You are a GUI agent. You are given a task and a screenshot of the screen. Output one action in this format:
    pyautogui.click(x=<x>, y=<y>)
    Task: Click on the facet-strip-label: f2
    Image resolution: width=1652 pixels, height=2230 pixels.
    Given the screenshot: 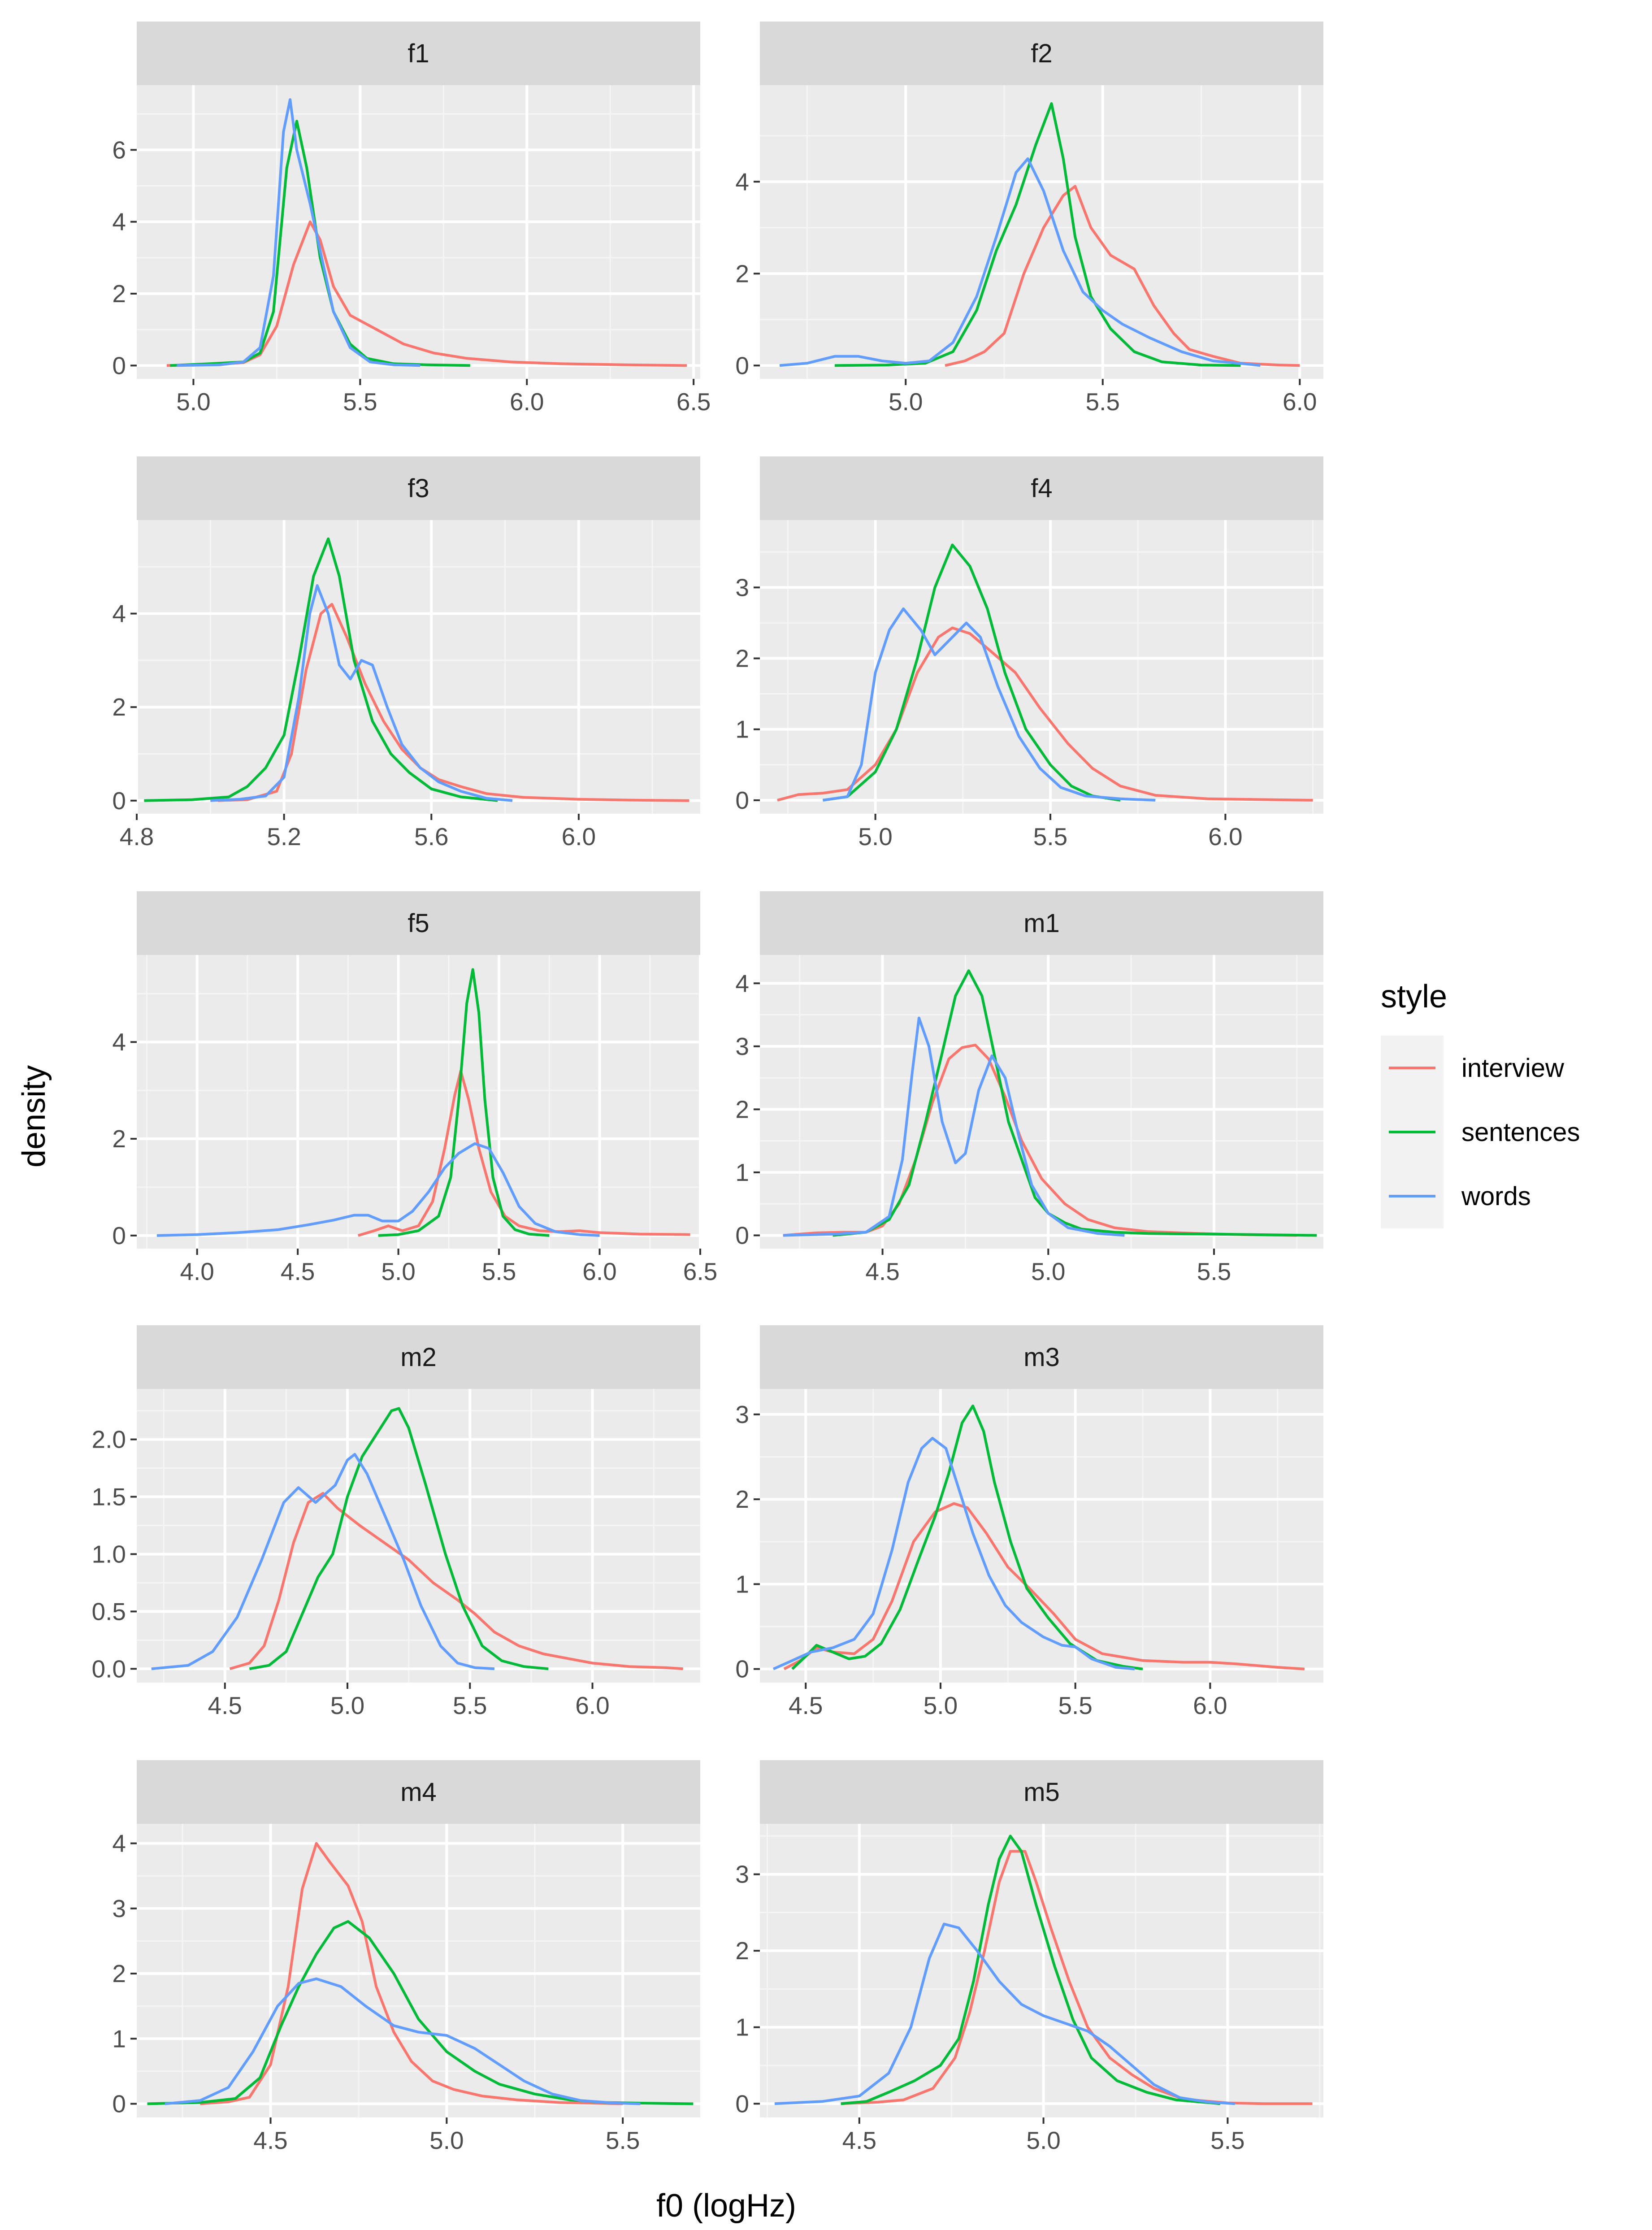 What is the action you would take?
    pyautogui.click(x=1041, y=54)
    